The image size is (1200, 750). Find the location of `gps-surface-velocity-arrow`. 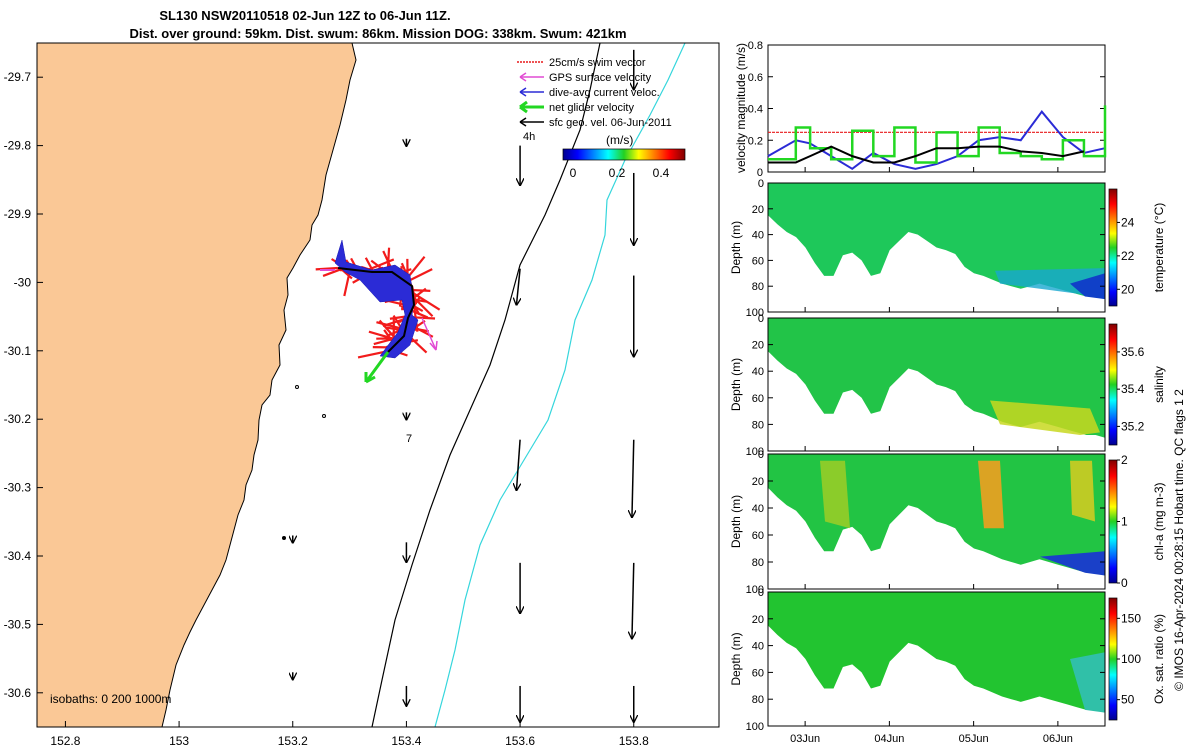

gps-surface-velocity-arrow is located at coordinates (429, 334).